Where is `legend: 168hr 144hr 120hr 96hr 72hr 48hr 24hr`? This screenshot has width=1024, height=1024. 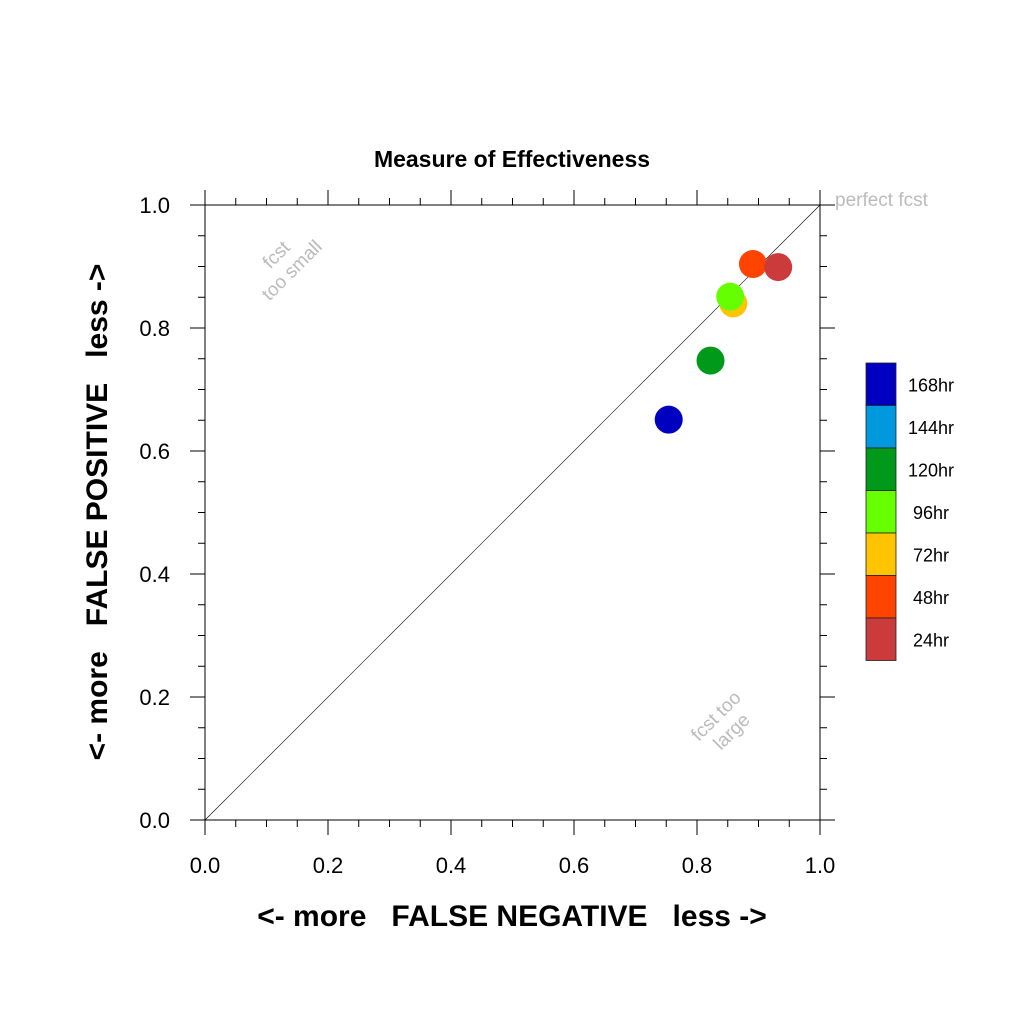
legend: 168hr 144hr 120hr 96hr 72hr 48hr 24hr is located at coordinates (909, 511).